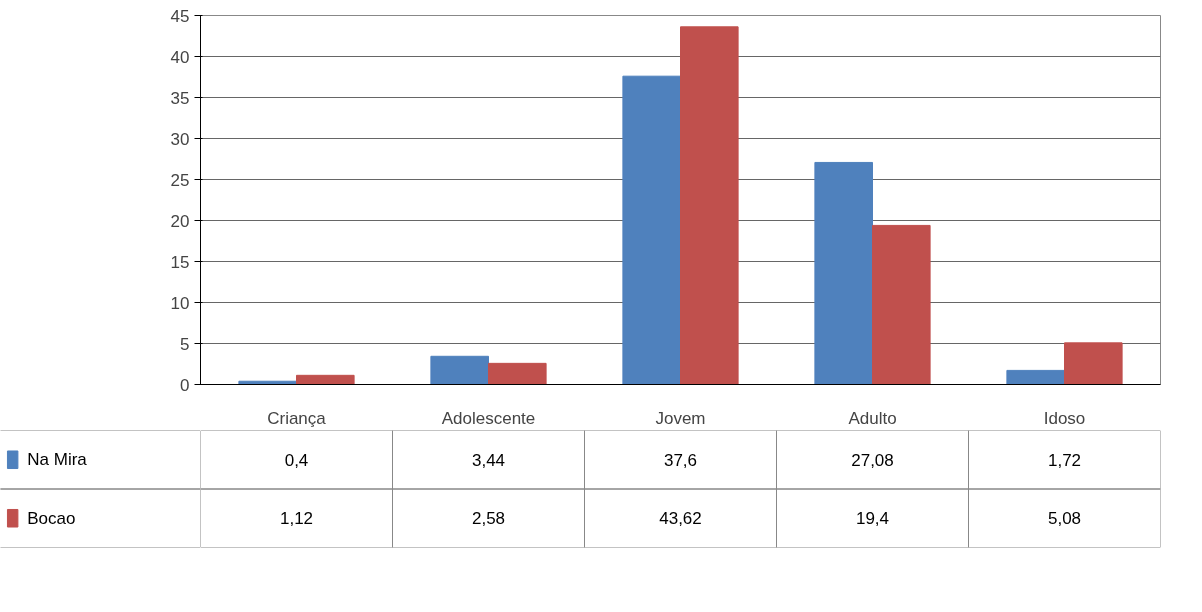  I want to click on y-tick-label: 5, so click(185, 344).